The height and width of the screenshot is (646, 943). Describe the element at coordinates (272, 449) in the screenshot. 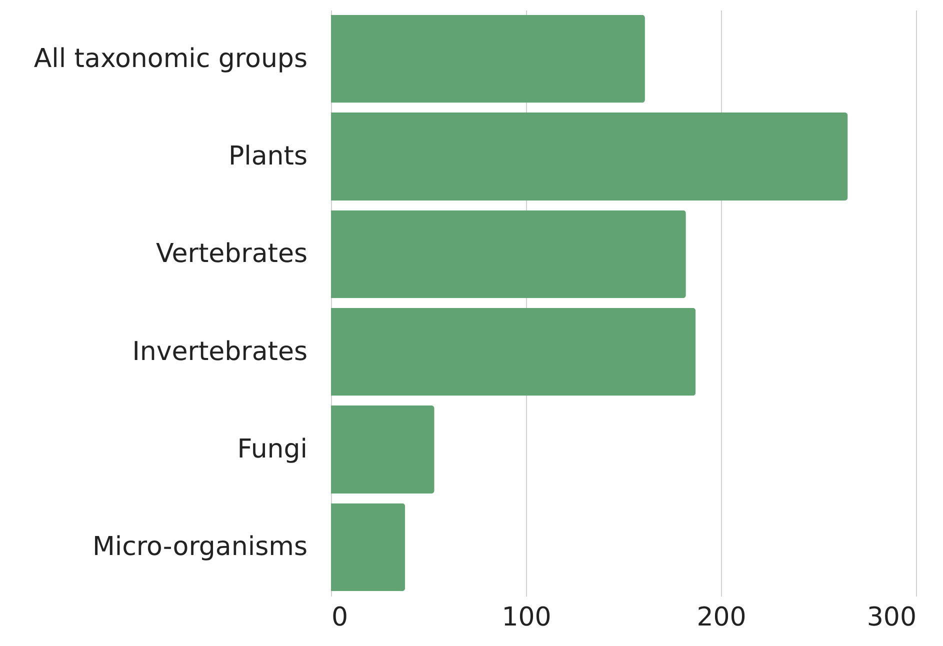

I see `y-tick-label: Fungi` at that location.